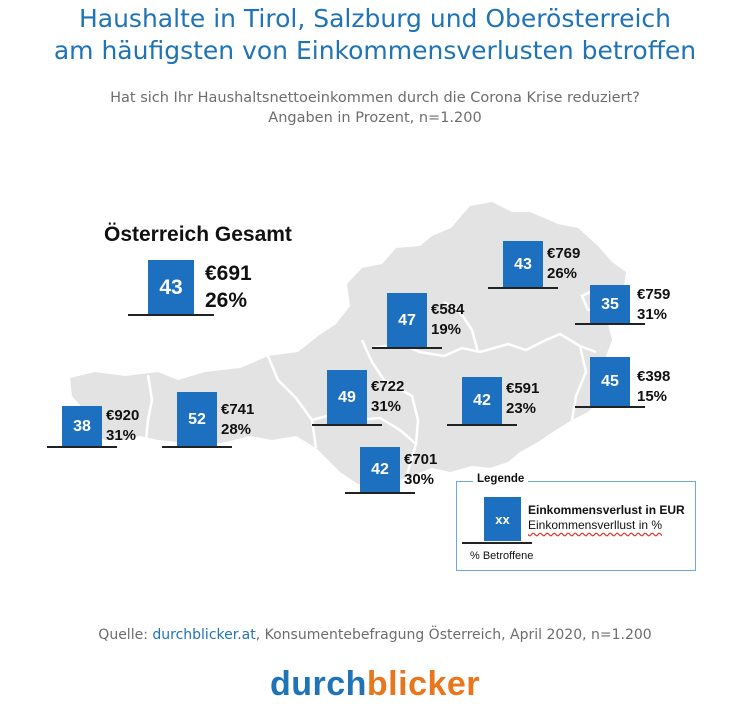 The width and height of the screenshot is (750, 704). I want to click on steiermark-baseline, so click(482, 425).